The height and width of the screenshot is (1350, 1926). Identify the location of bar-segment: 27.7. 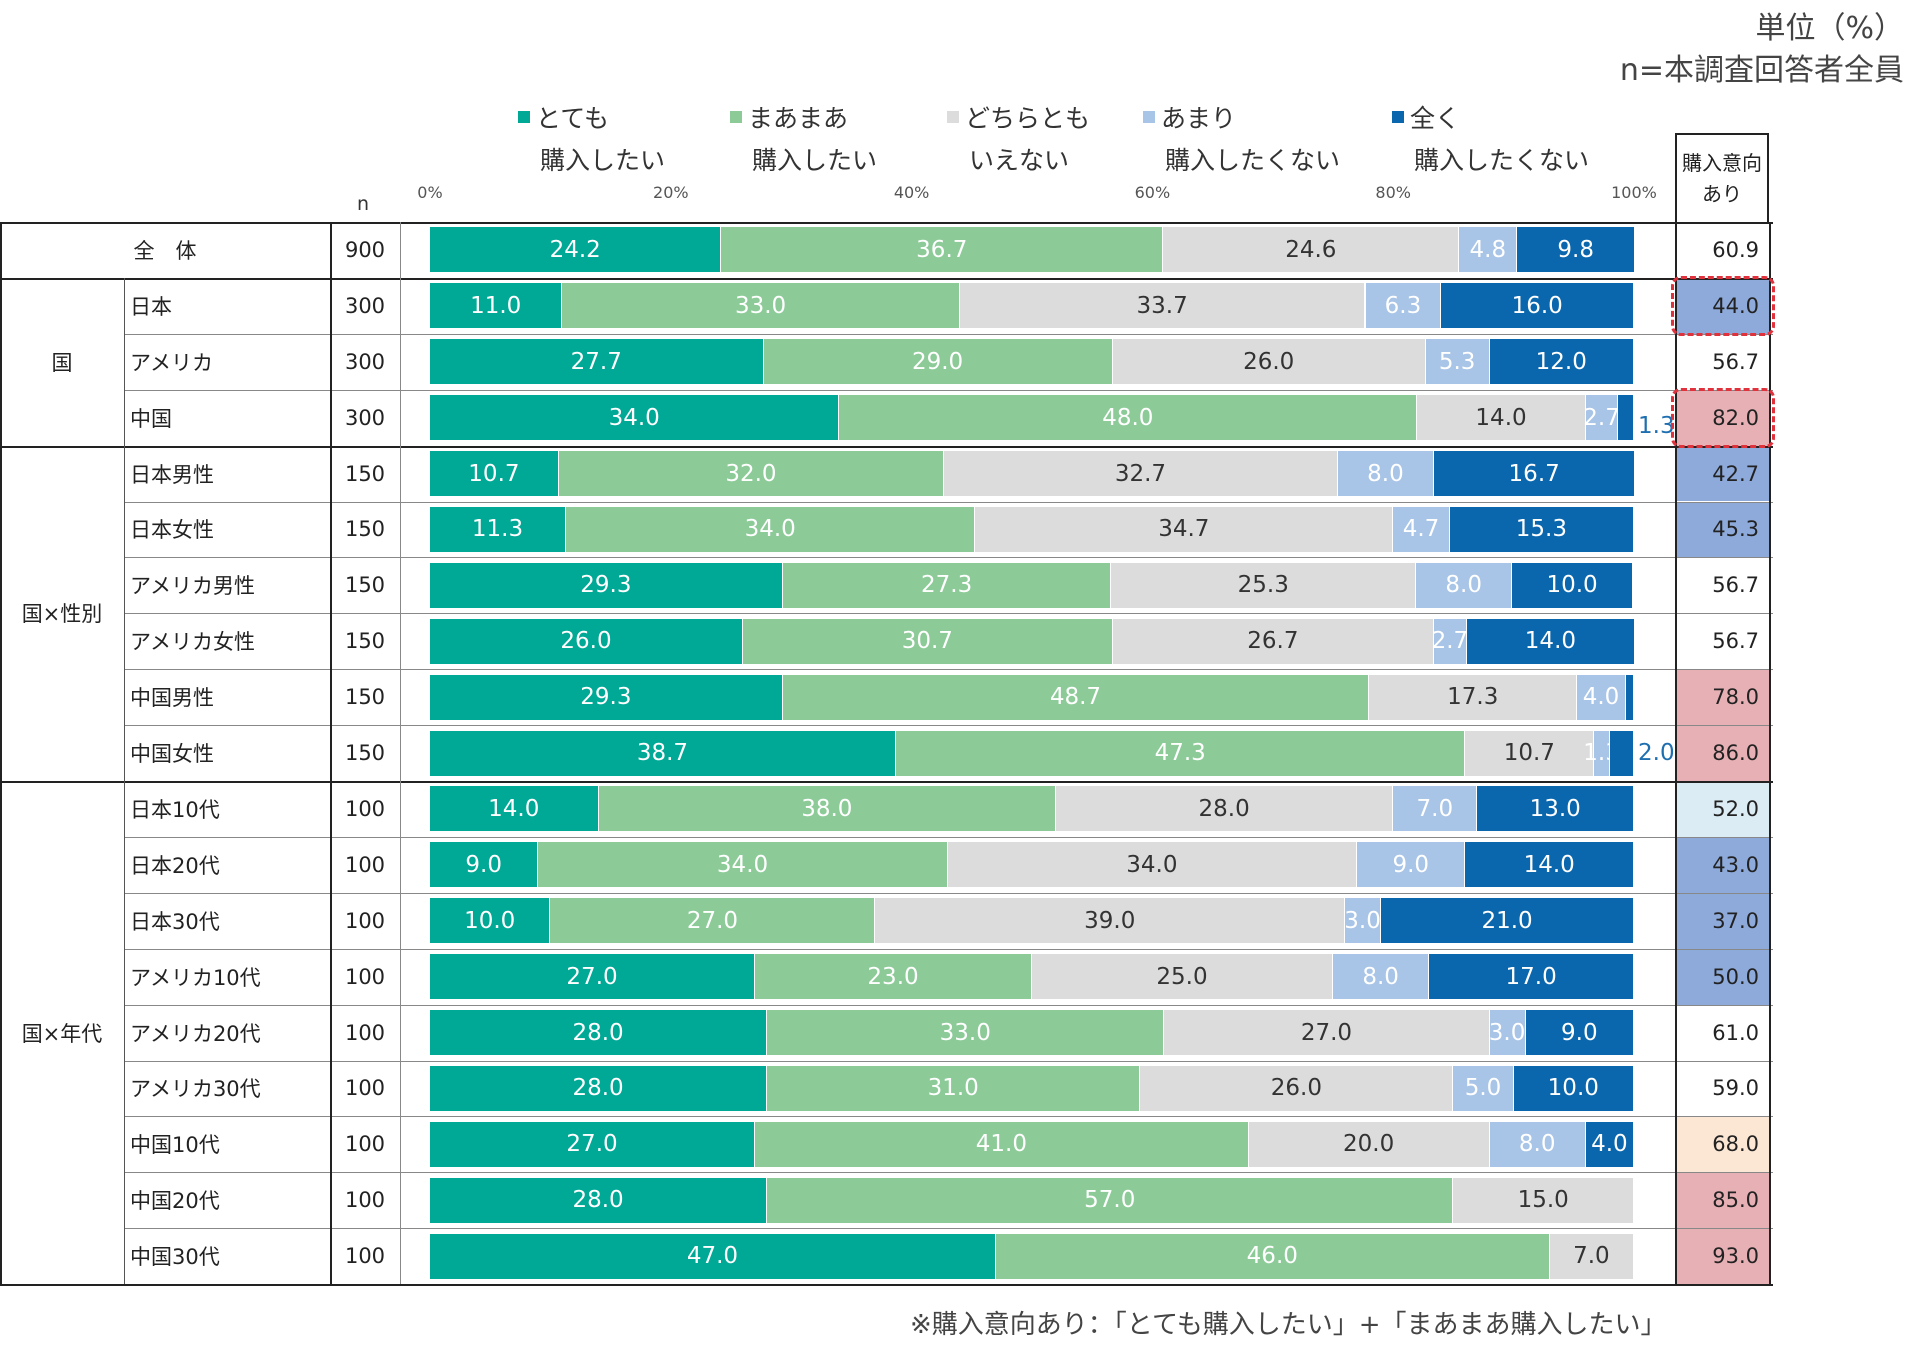
(596, 362).